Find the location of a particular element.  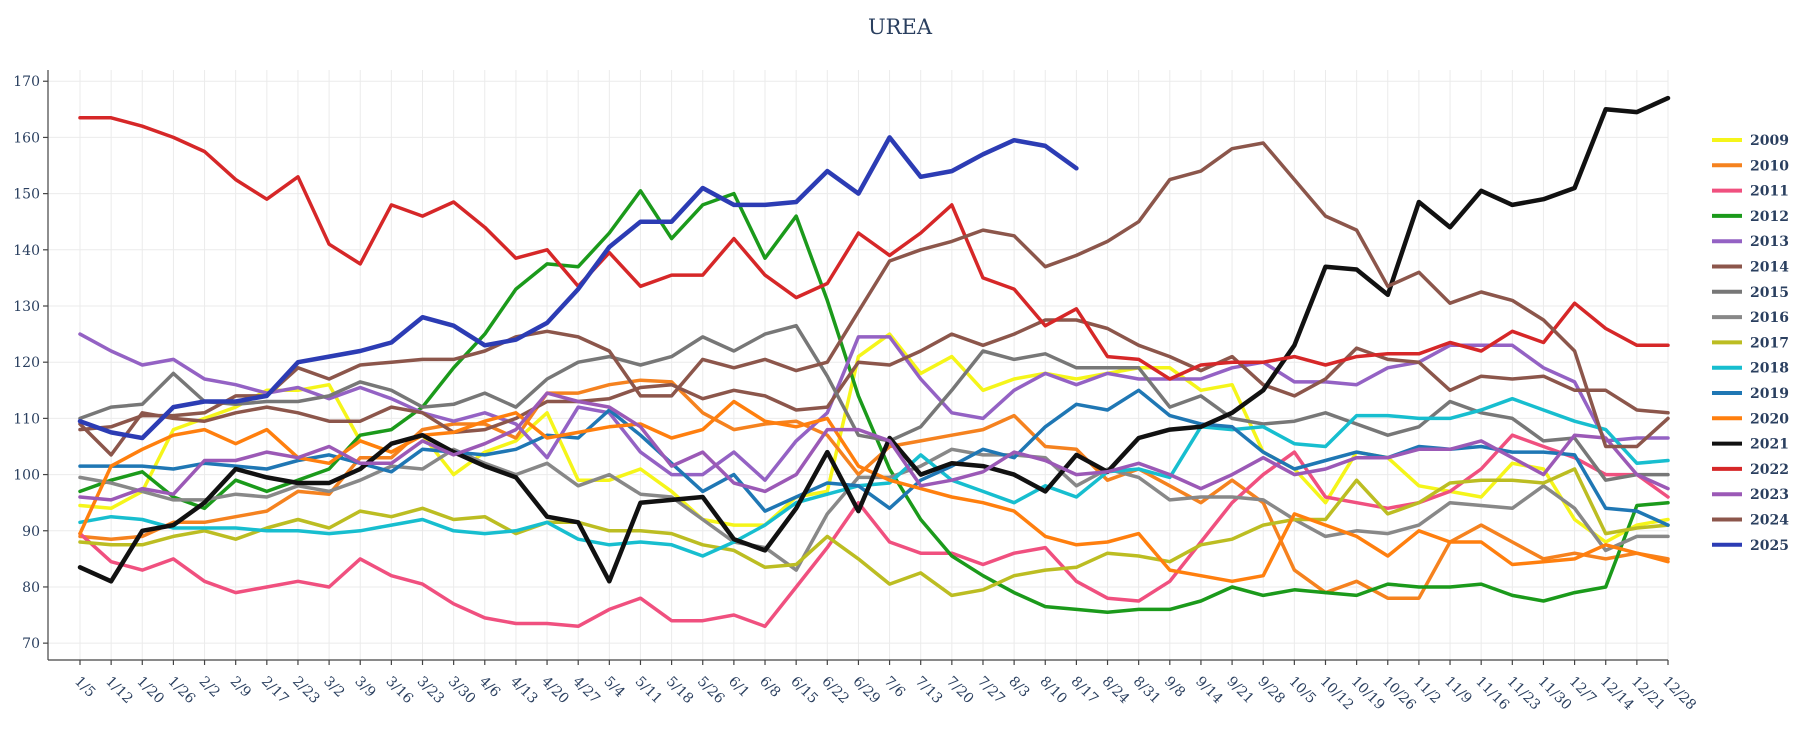

x-tick-label: 4/13 is located at coordinates (524, 691).